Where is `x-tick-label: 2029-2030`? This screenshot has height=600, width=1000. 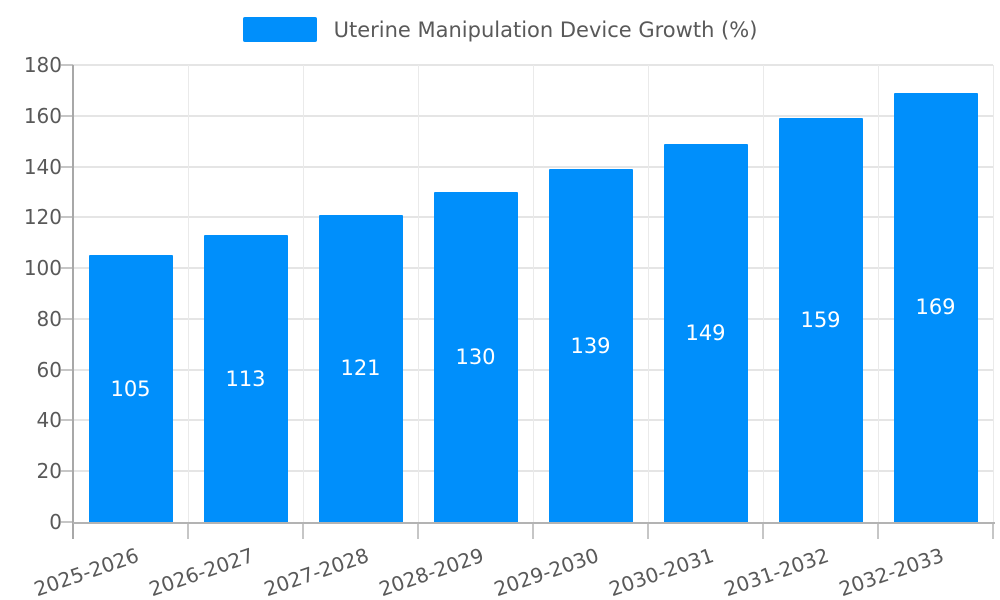
x-tick-label: 2029-2030 is located at coordinates (547, 571).